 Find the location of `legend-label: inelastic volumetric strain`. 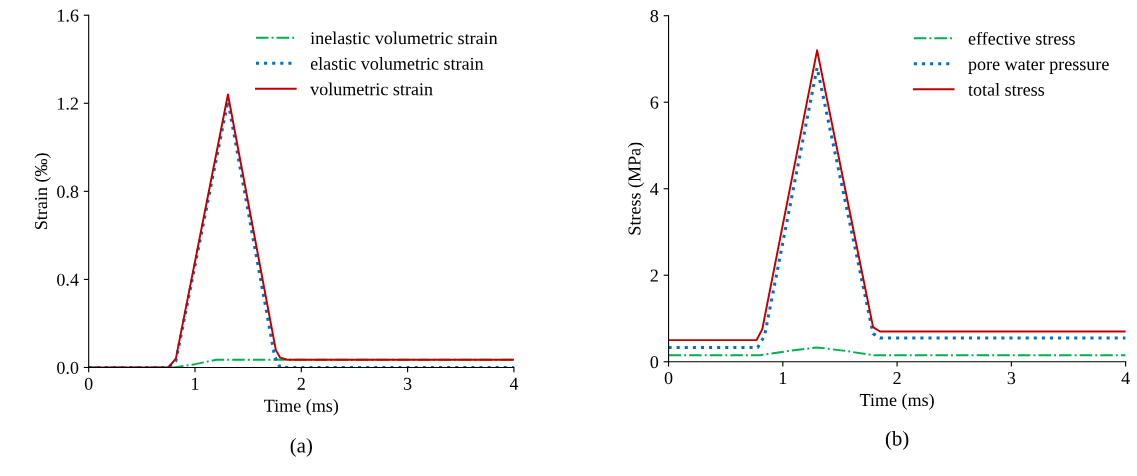

legend-label: inelastic volumetric strain is located at coordinates (404, 38).